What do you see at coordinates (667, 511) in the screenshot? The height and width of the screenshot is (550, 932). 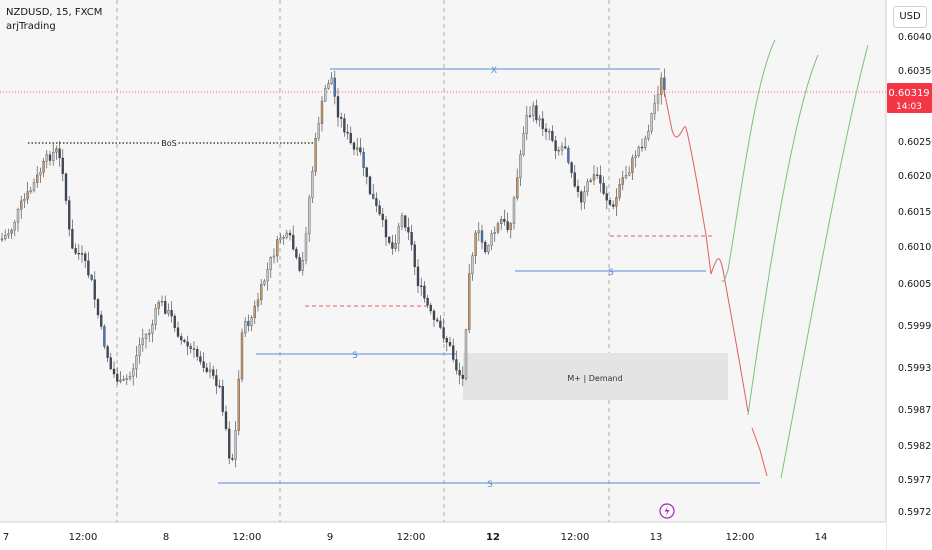 I see `lightning-icon` at bounding box center [667, 511].